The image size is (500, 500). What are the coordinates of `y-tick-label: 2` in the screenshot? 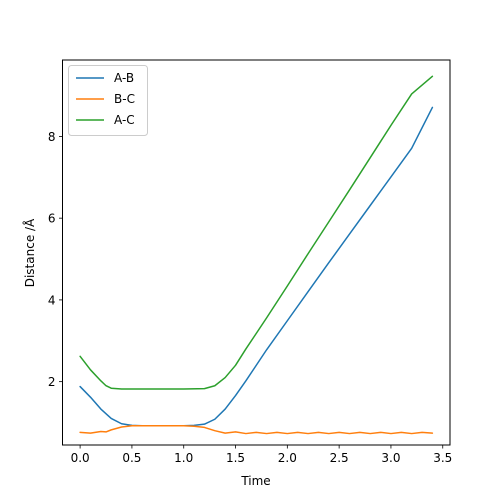 It's located at (52, 382).